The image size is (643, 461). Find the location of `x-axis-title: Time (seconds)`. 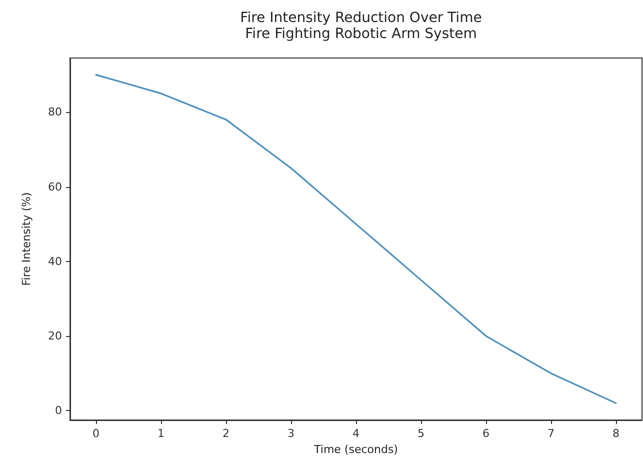

x-axis-title: Time (seconds) is located at coordinates (355, 449).